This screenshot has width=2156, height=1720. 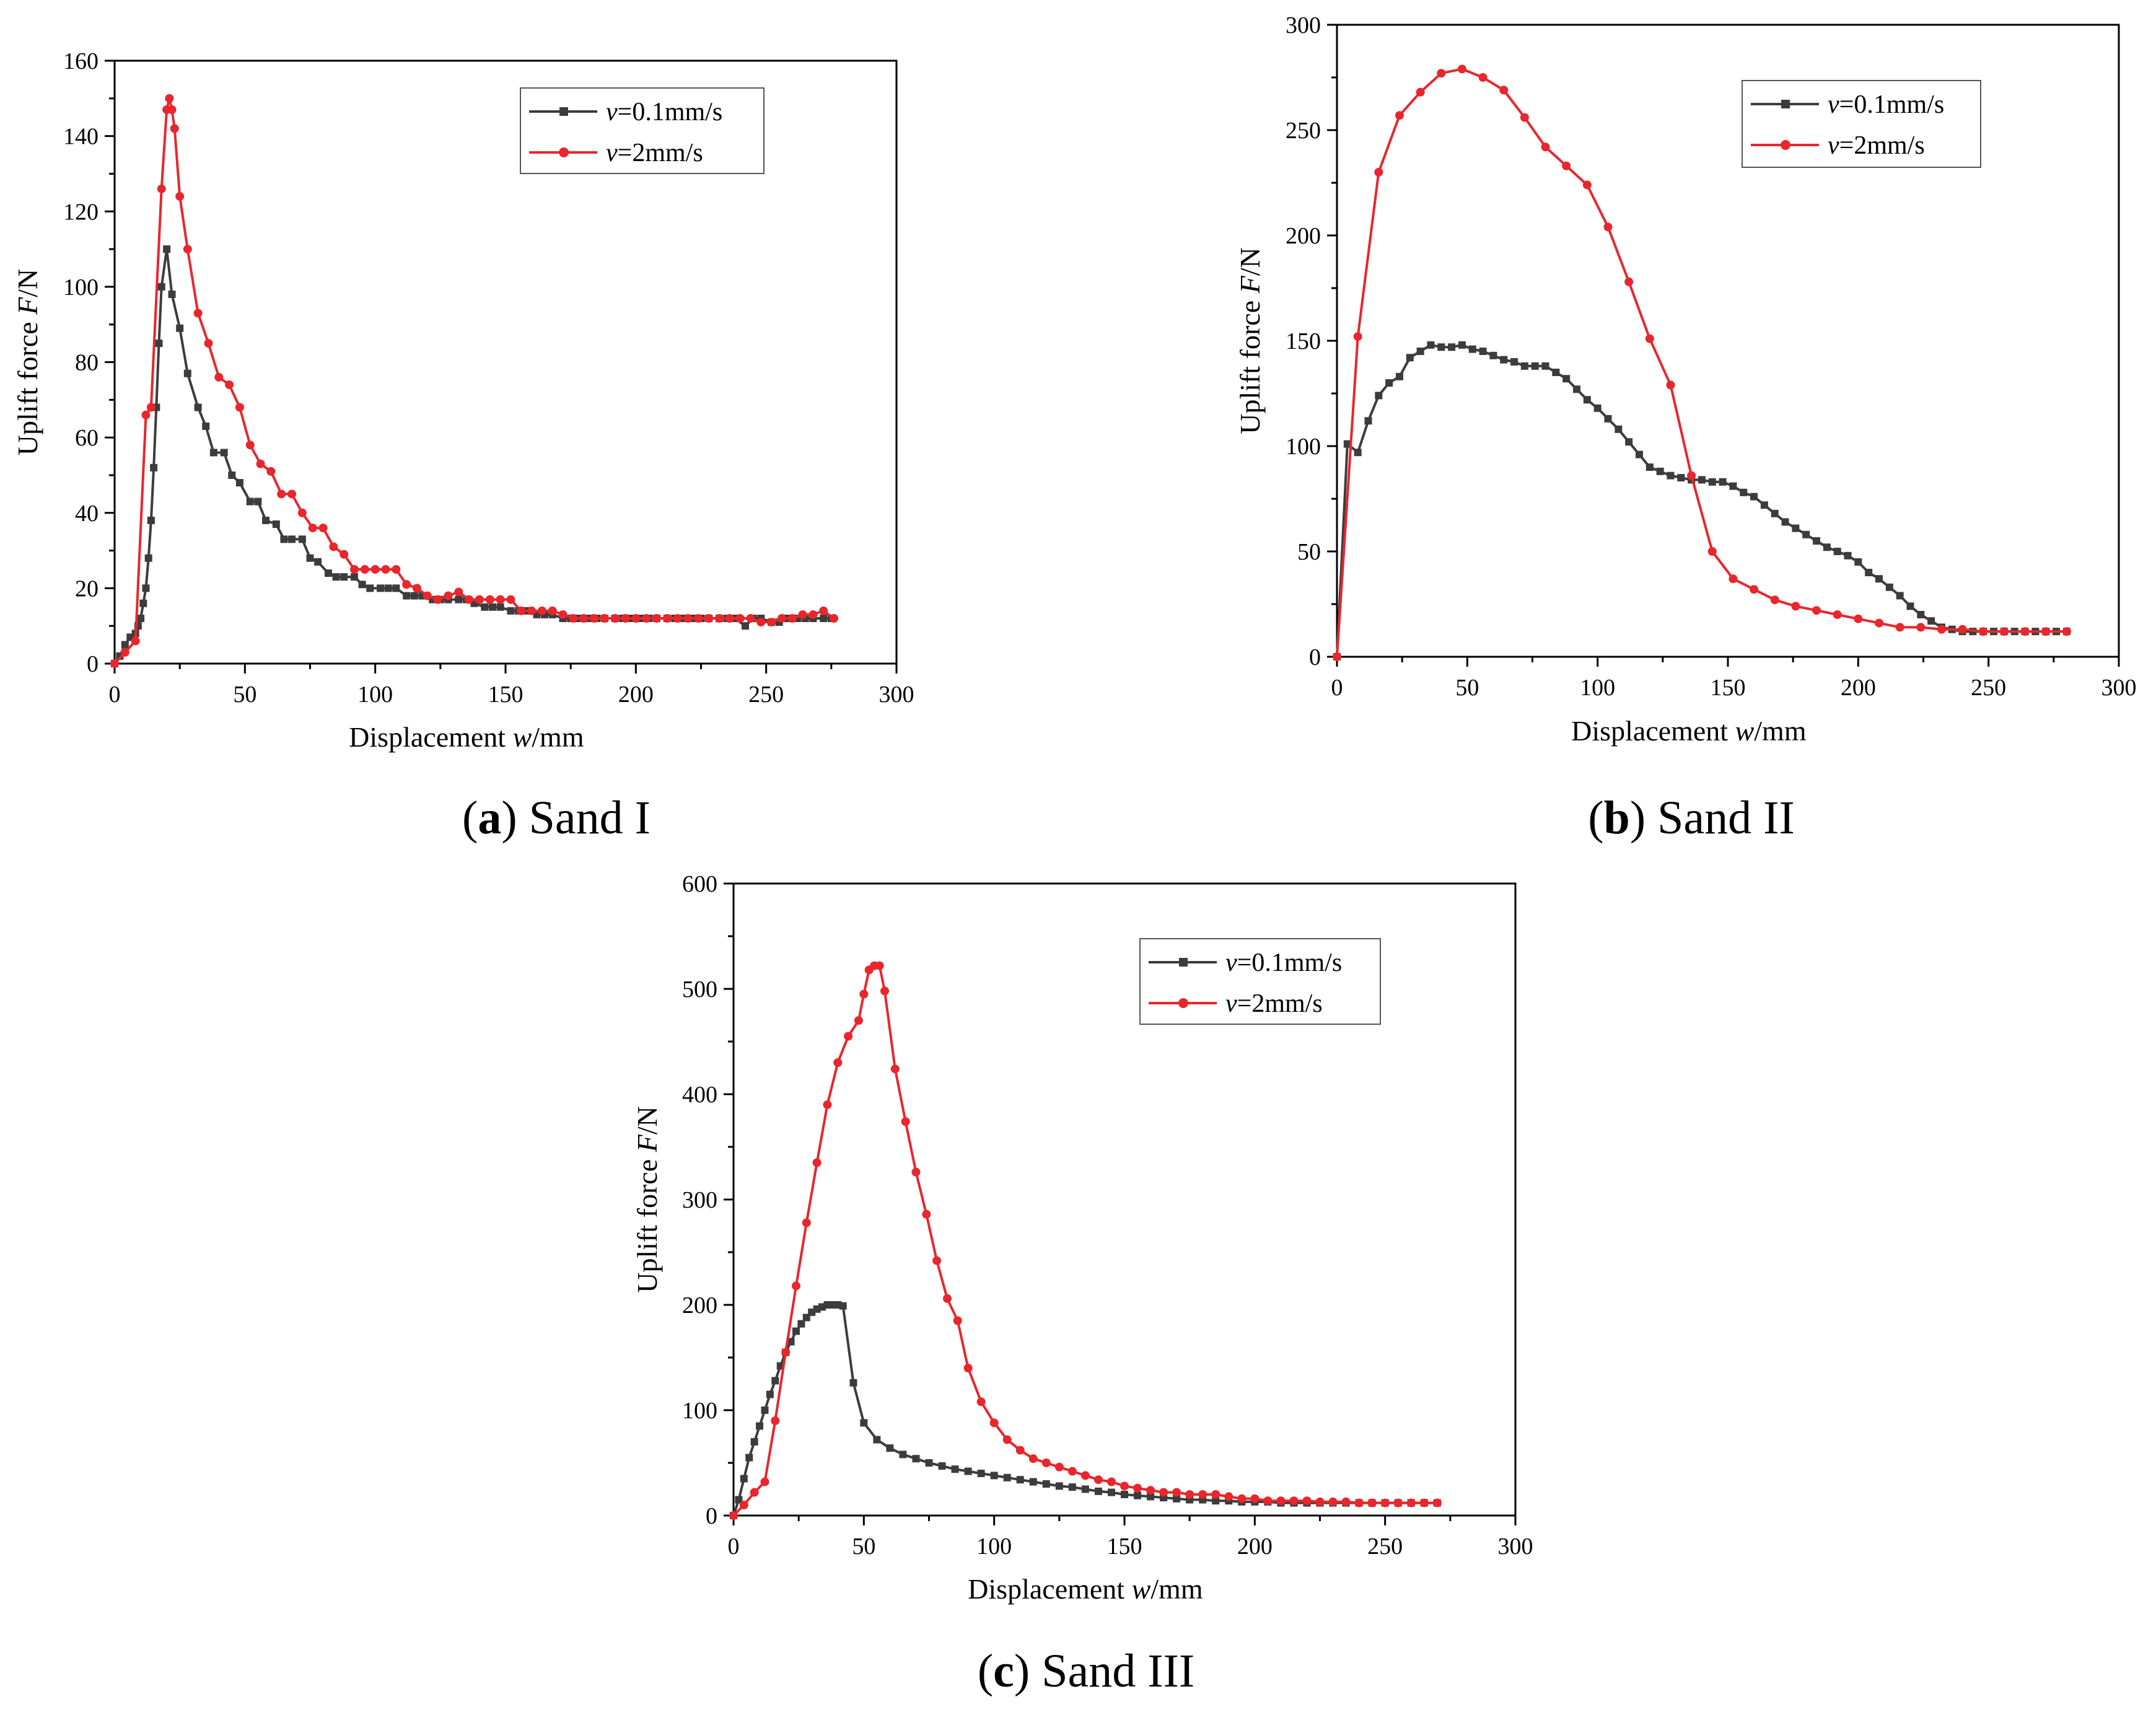 I want to click on legend-box, so click(x=642, y=130).